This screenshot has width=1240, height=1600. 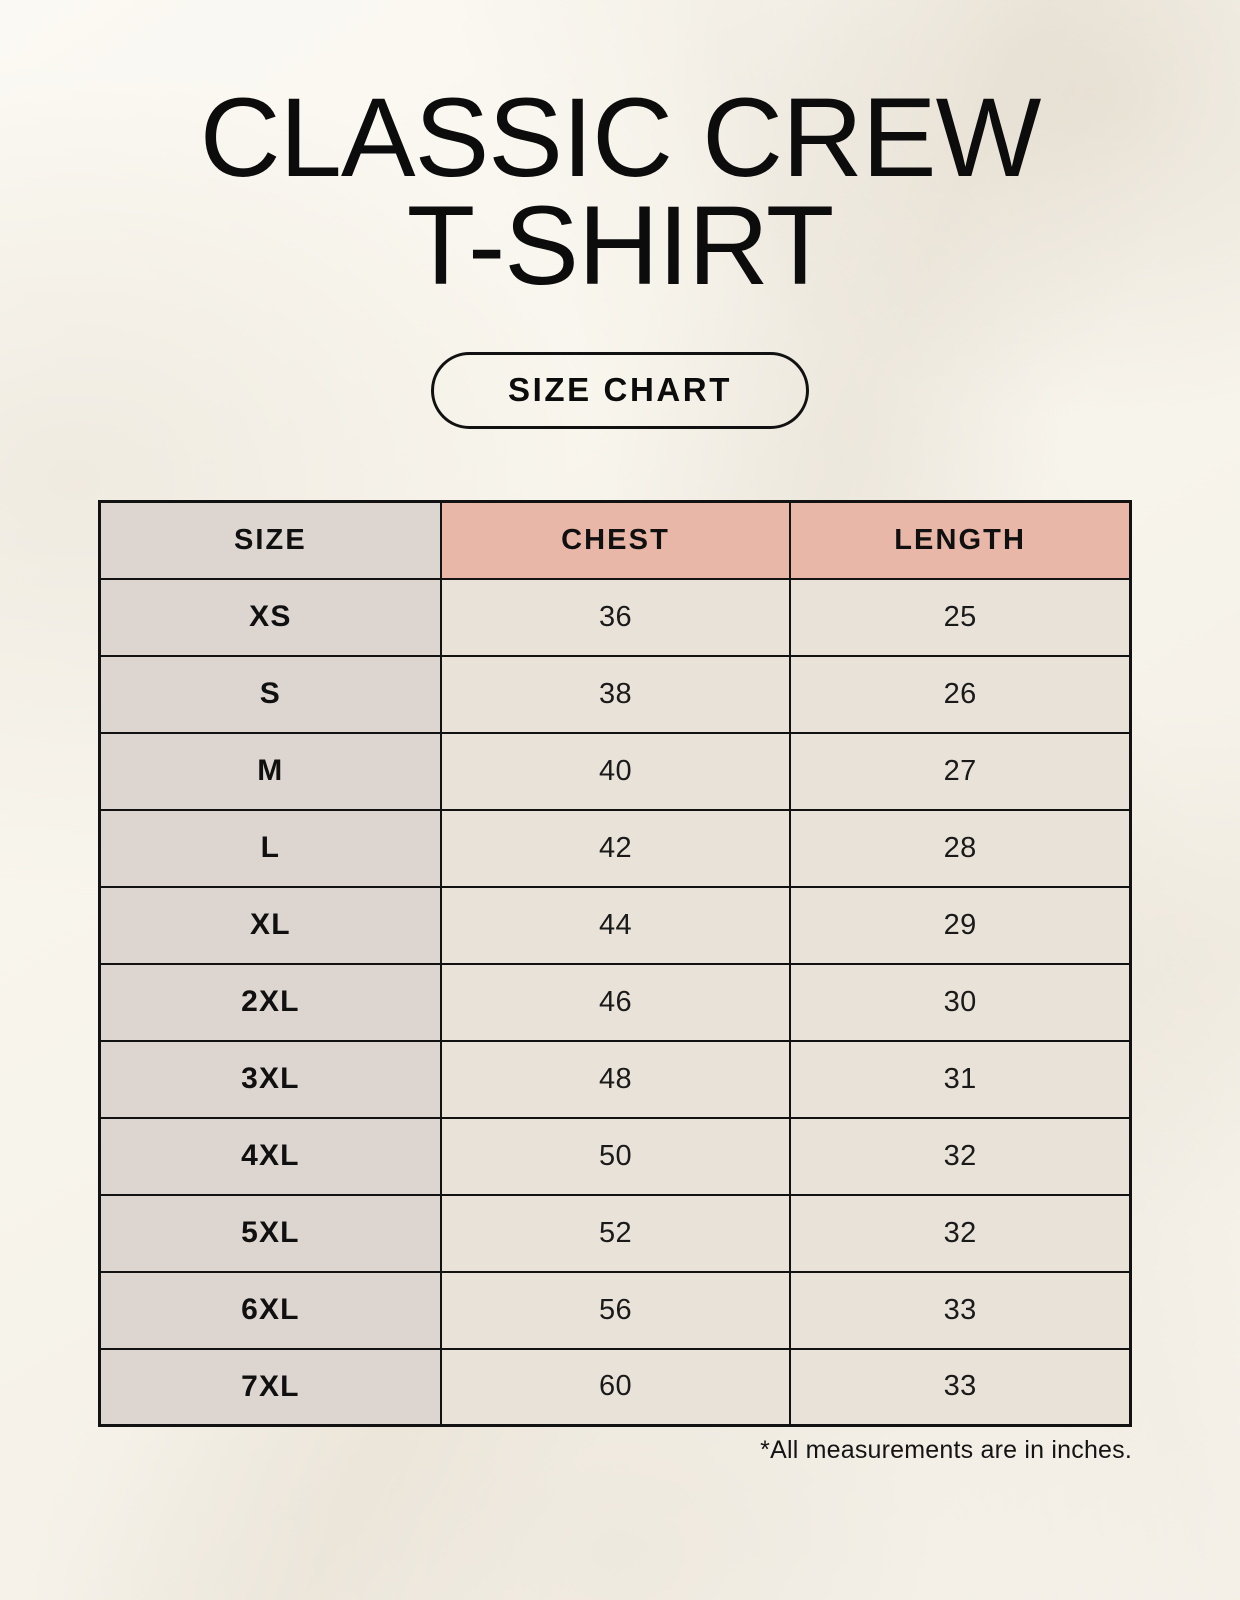 I want to click on cell-size: 6XL, so click(x=270, y=1310).